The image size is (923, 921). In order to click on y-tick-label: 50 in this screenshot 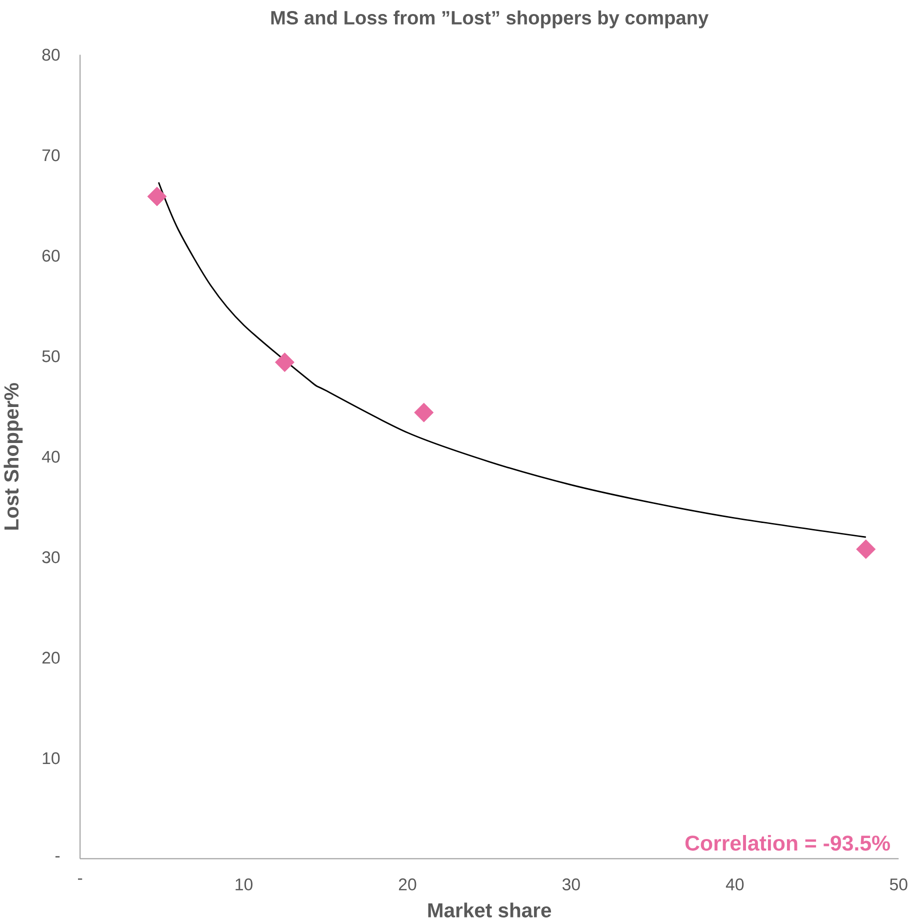, I will do `click(51, 356)`.